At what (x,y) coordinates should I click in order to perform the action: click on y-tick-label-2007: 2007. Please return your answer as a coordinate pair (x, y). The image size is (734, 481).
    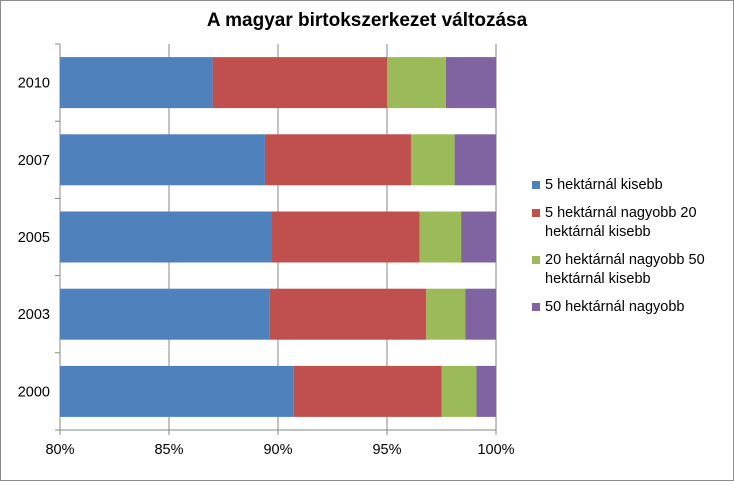
    Looking at the image, I should click on (34, 161).